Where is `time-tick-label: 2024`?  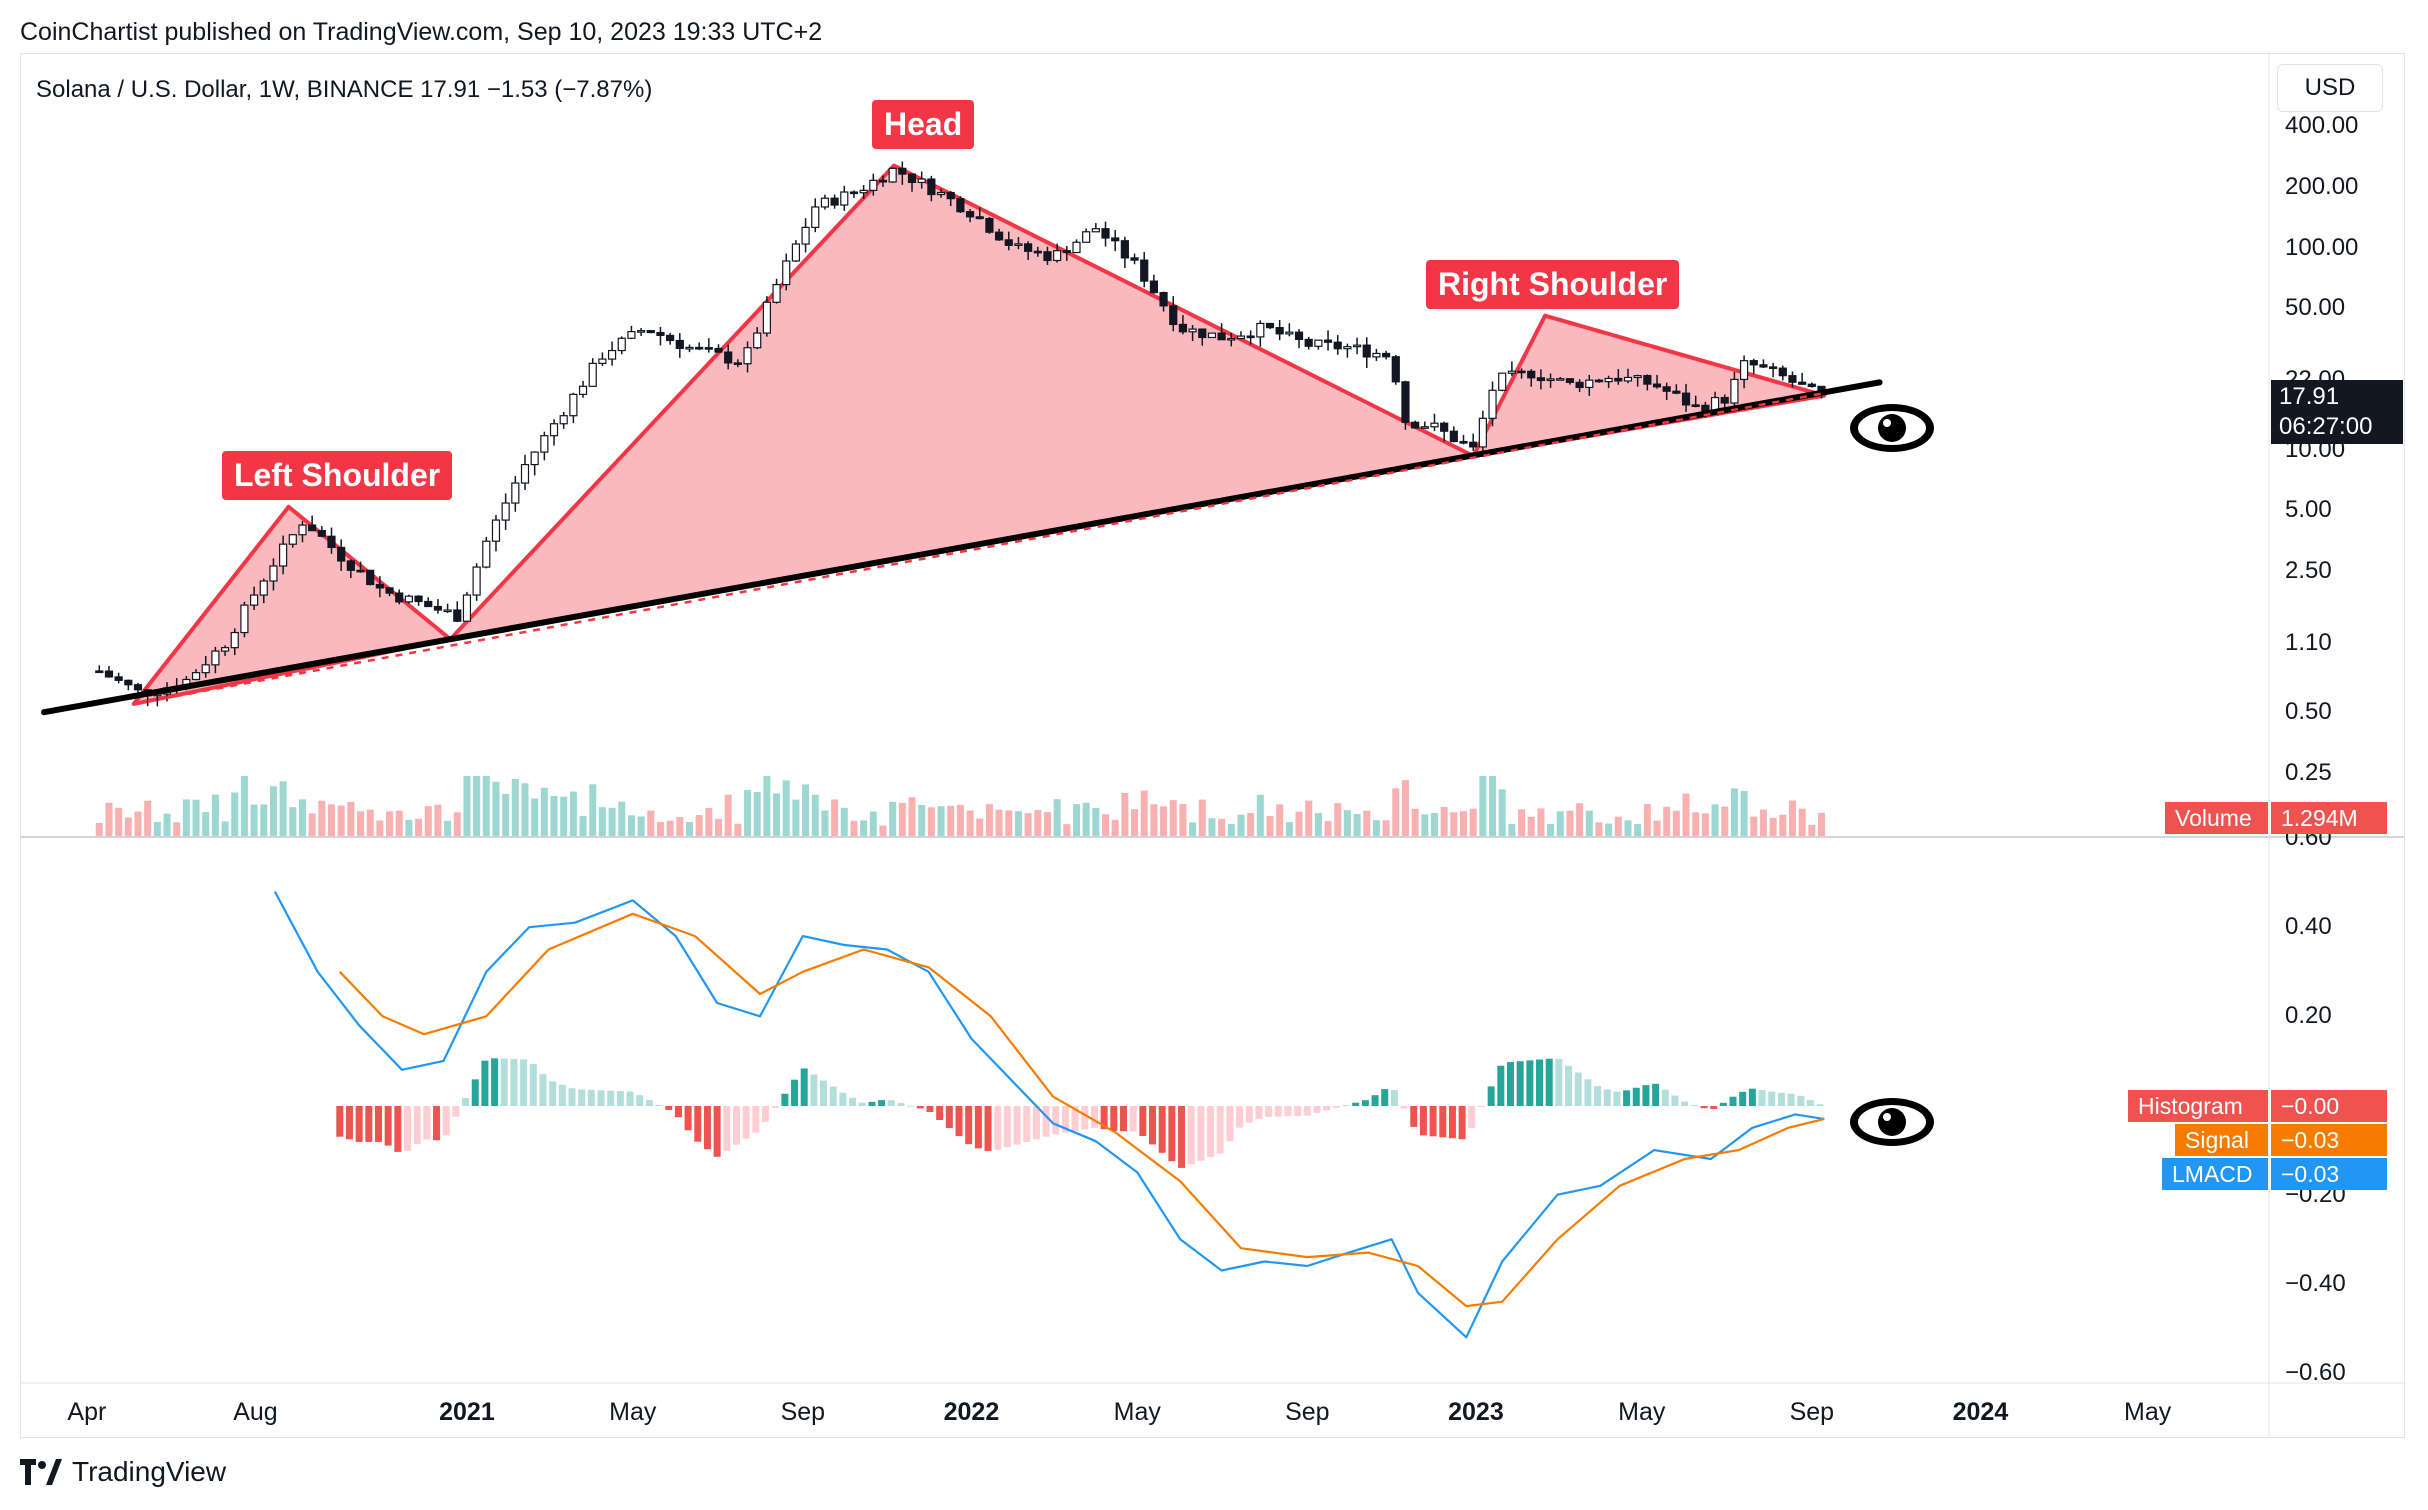 time-tick-label: 2024 is located at coordinates (1980, 1412).